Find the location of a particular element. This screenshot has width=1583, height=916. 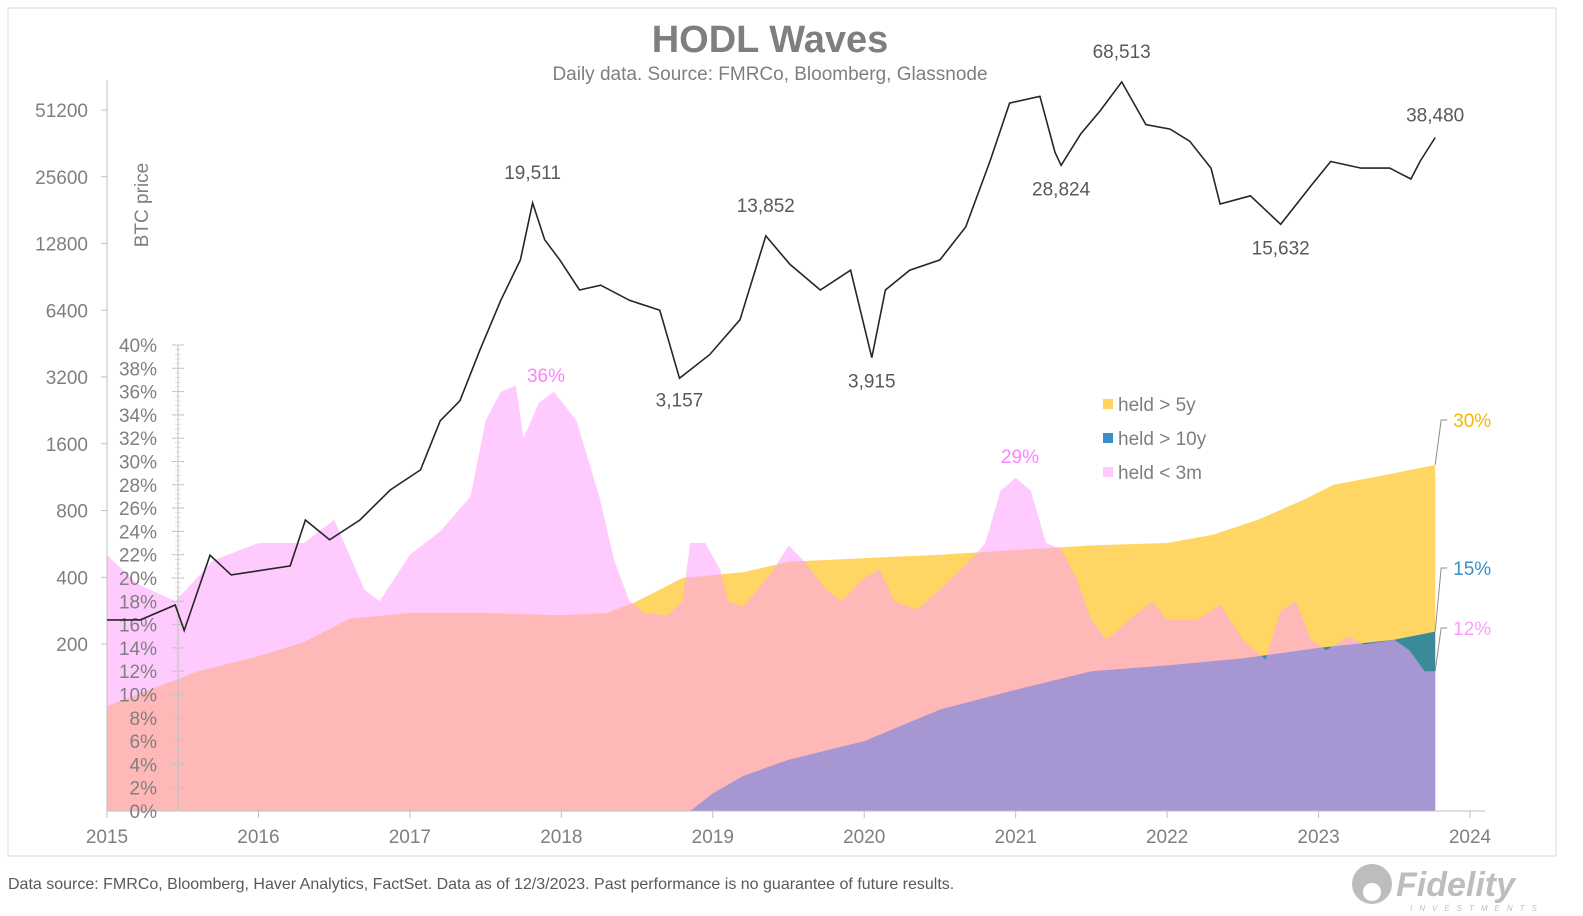

x-tick-label: 2018 is located at coordinates (561, 837).